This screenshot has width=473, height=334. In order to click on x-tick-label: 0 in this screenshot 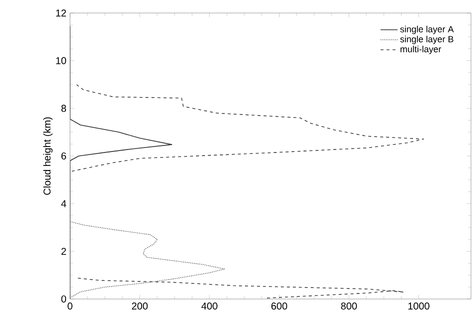, I will do `click(70, 306)`.